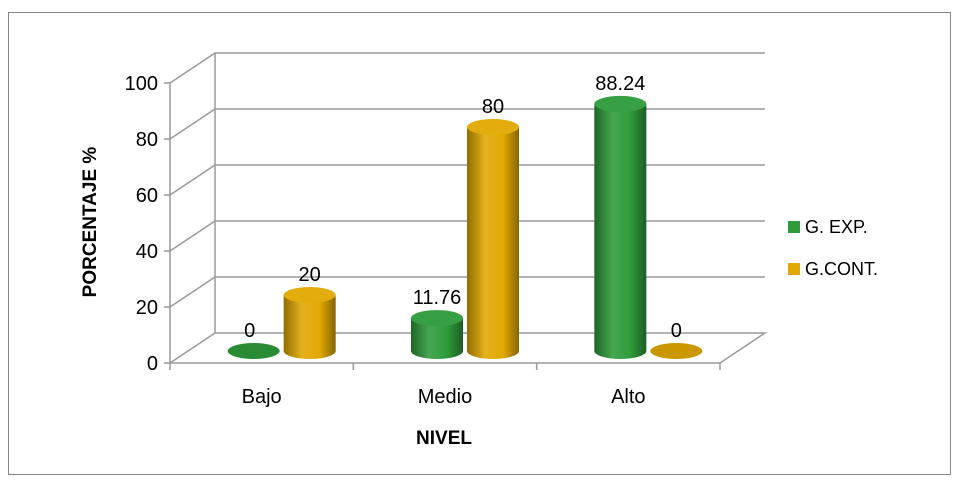 This screenshot has width=959, height=482. I want to click on legend-item: G.CONT., so click(833, 269).